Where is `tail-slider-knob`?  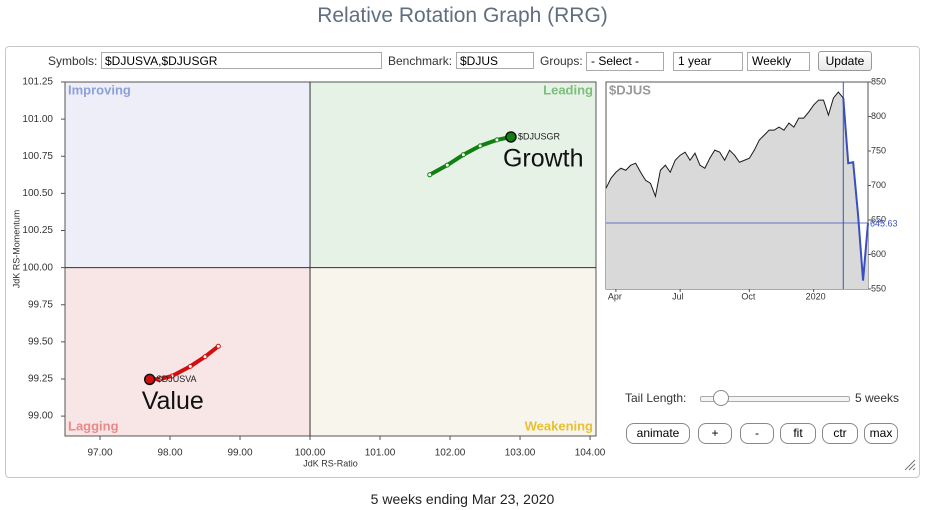 tail-slider-knob is located at coordinates (721, 398).